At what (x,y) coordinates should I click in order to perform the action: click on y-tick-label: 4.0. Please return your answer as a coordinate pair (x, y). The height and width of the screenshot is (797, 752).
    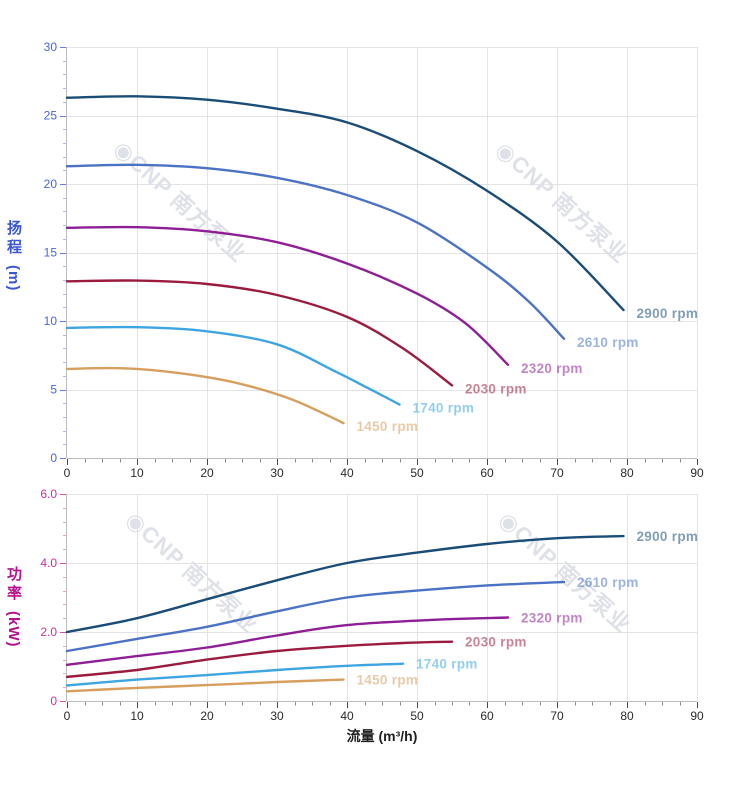
    Looking at the image, I should click on (48, 563).